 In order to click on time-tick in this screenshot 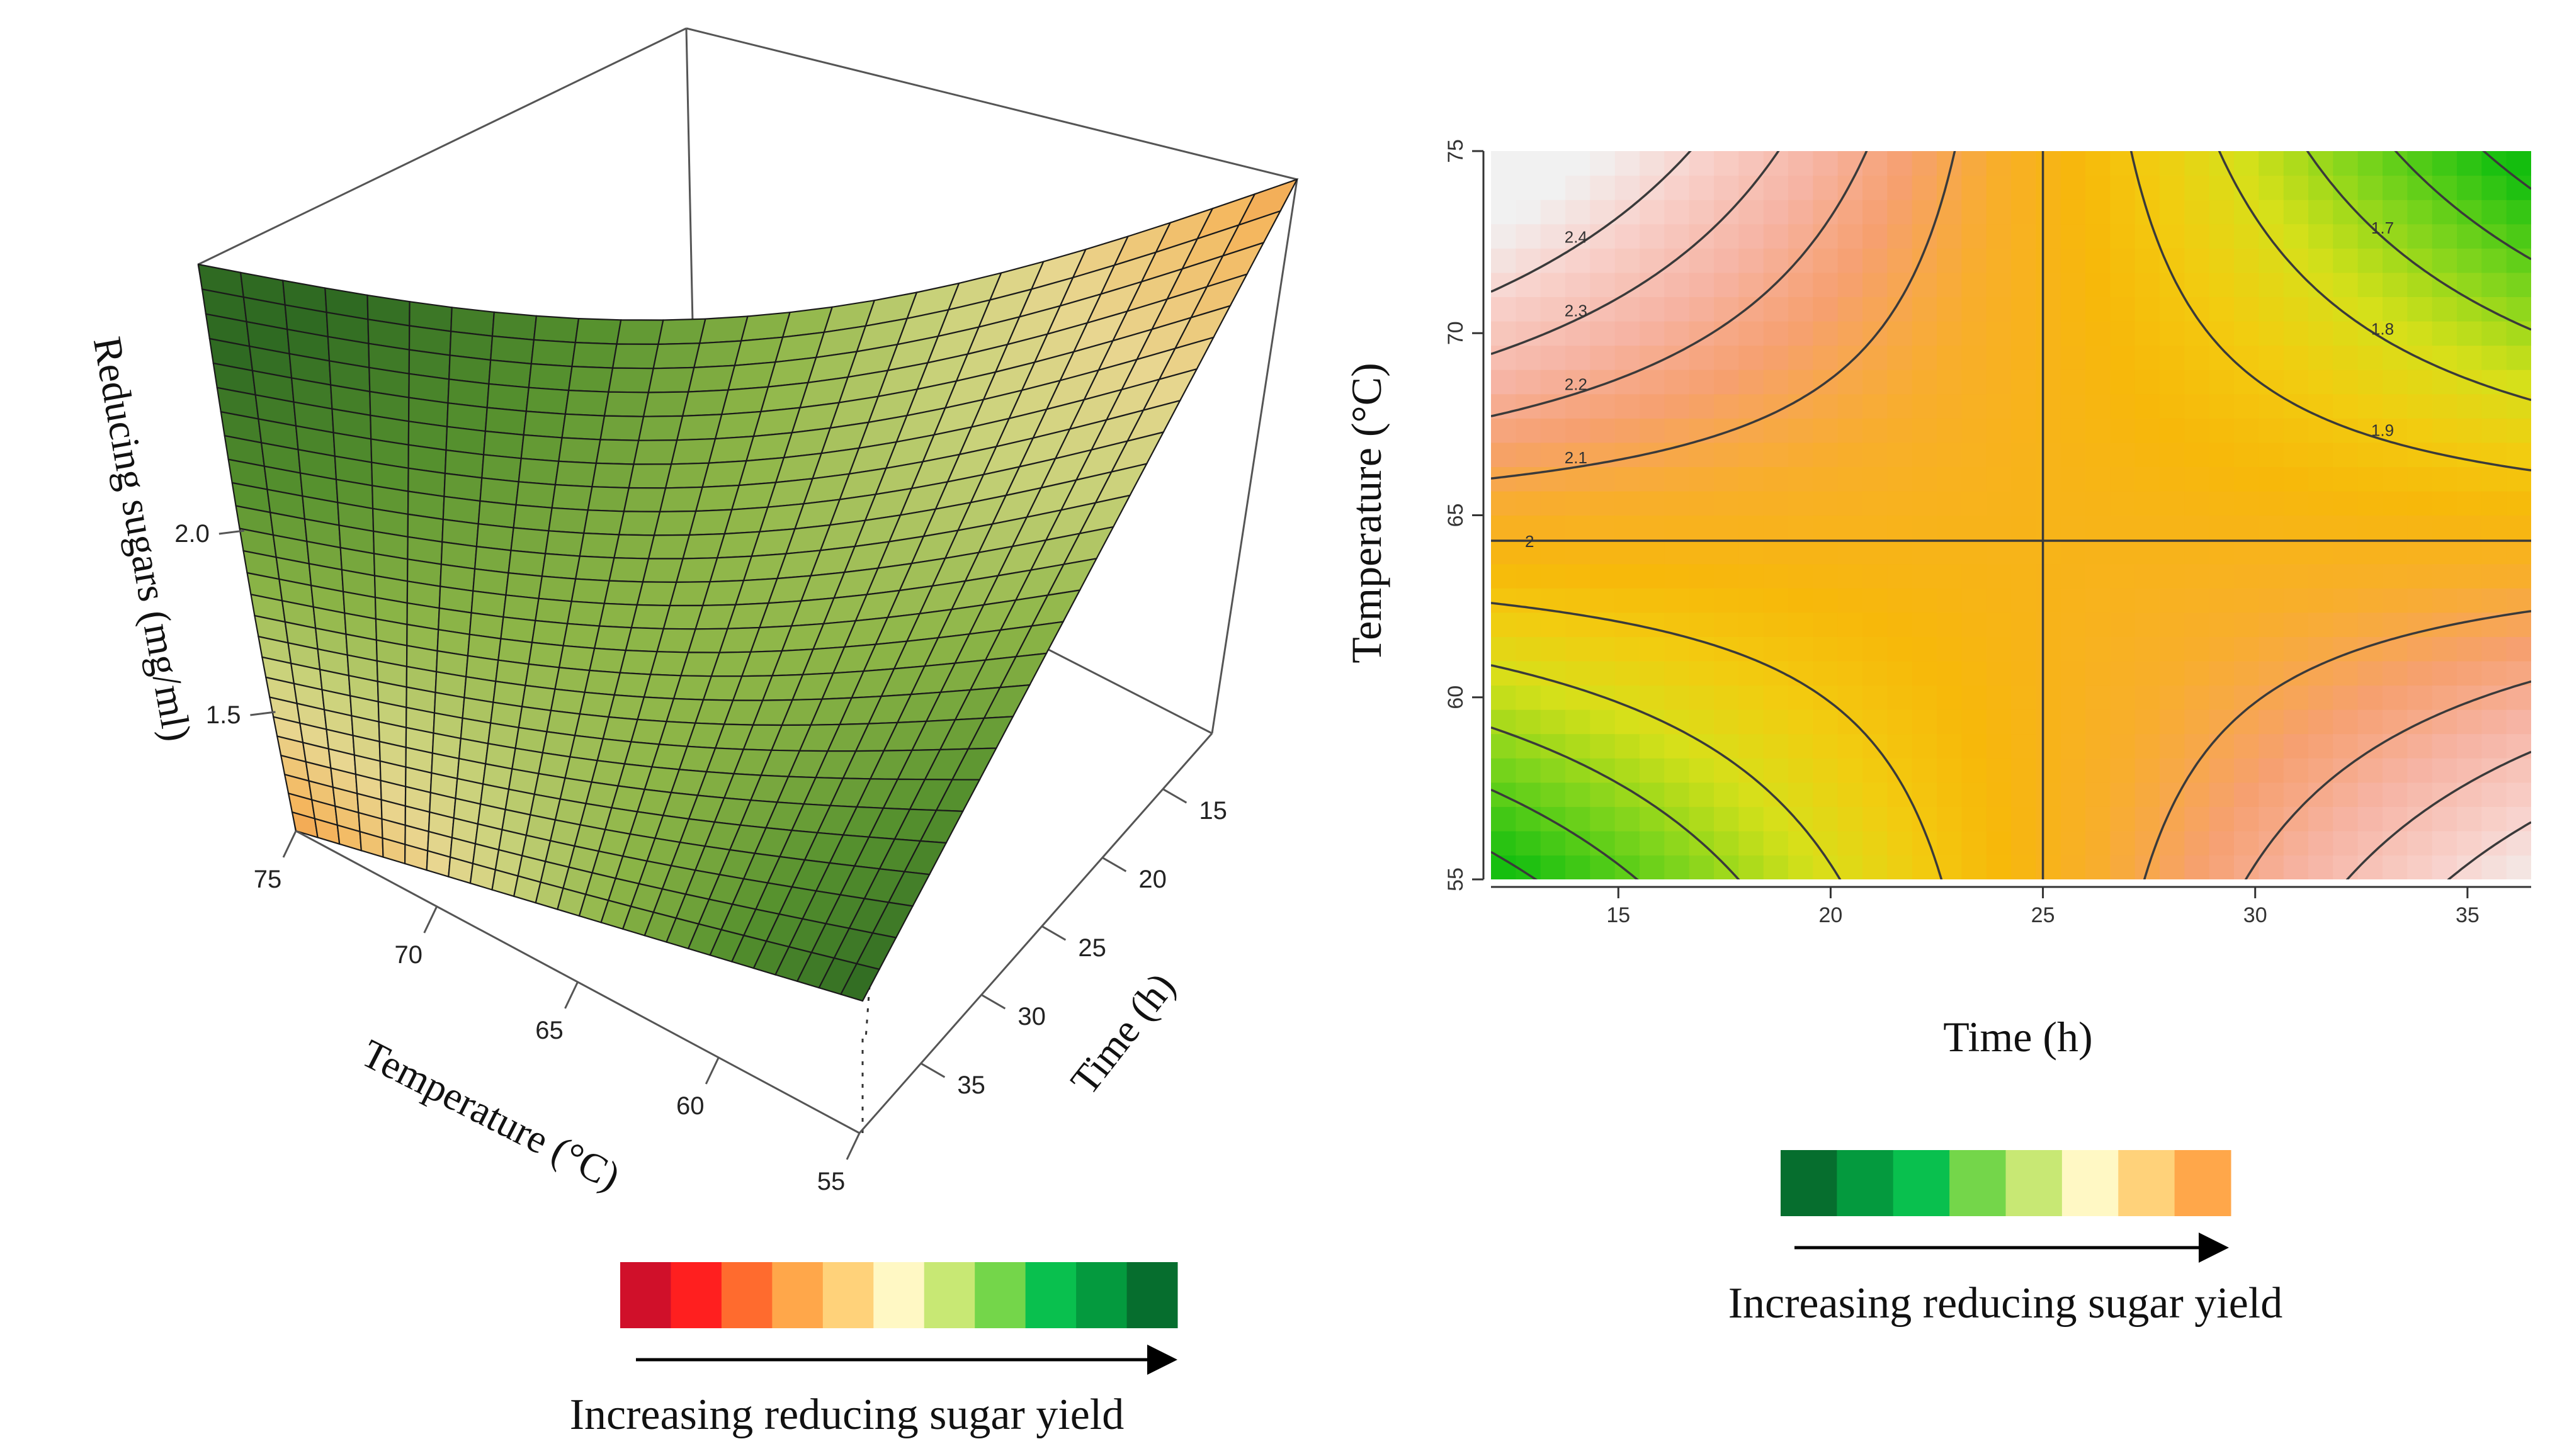, I will do `click(993, 1001)`.